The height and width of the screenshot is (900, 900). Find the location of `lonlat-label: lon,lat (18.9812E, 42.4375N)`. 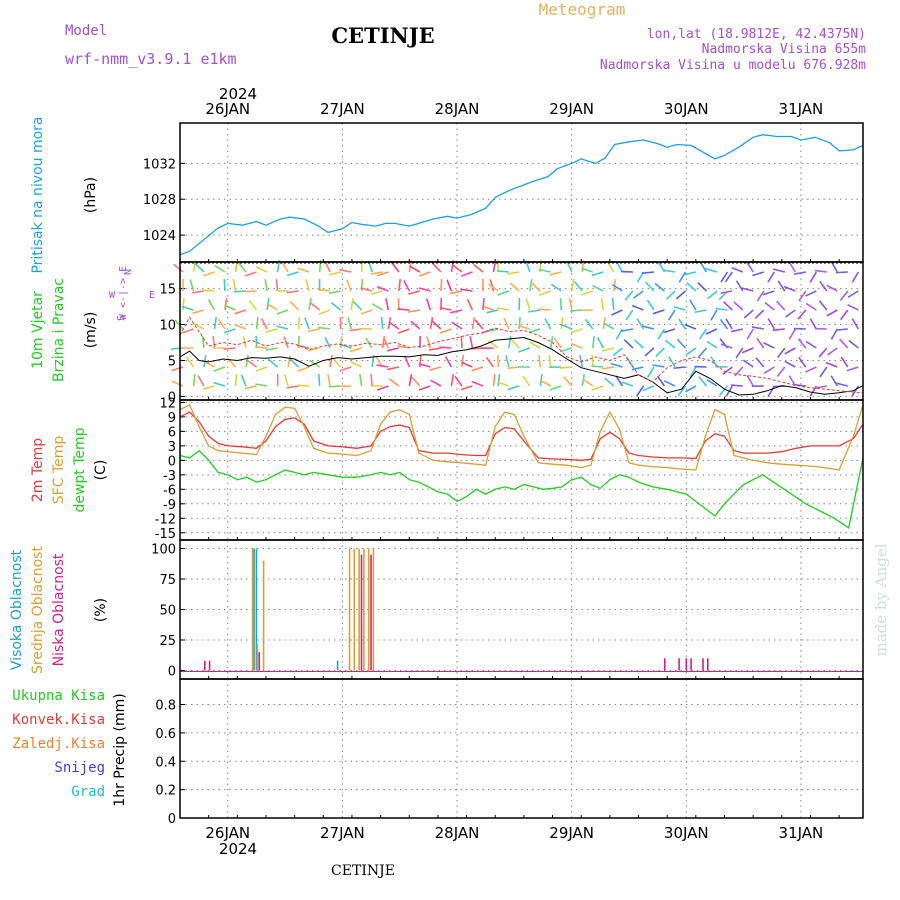

lonlat-label: lon,lat (18.9812E, 42.4375N) is located at coordinates (756, 34).